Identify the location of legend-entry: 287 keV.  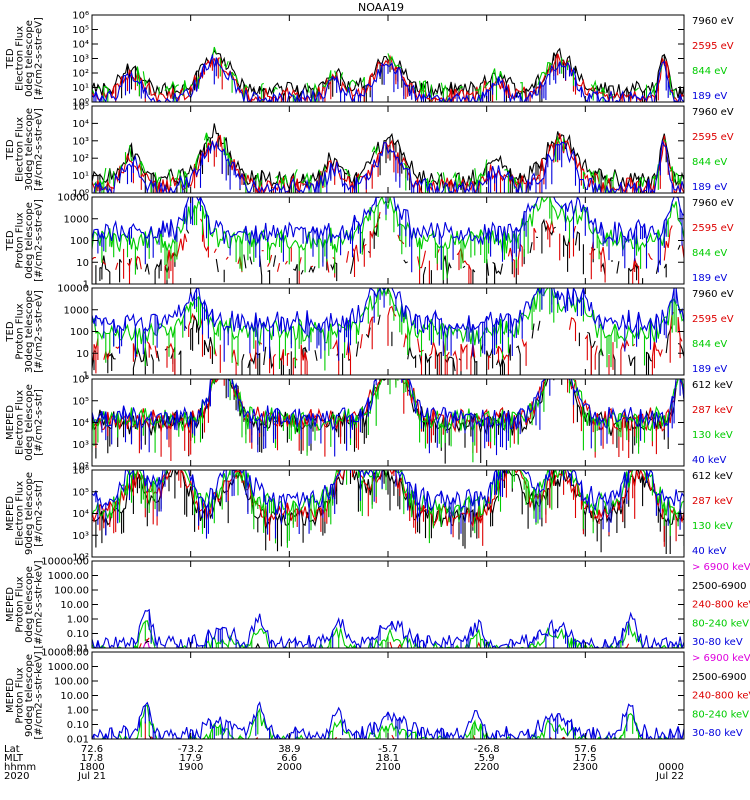
(712, 410).